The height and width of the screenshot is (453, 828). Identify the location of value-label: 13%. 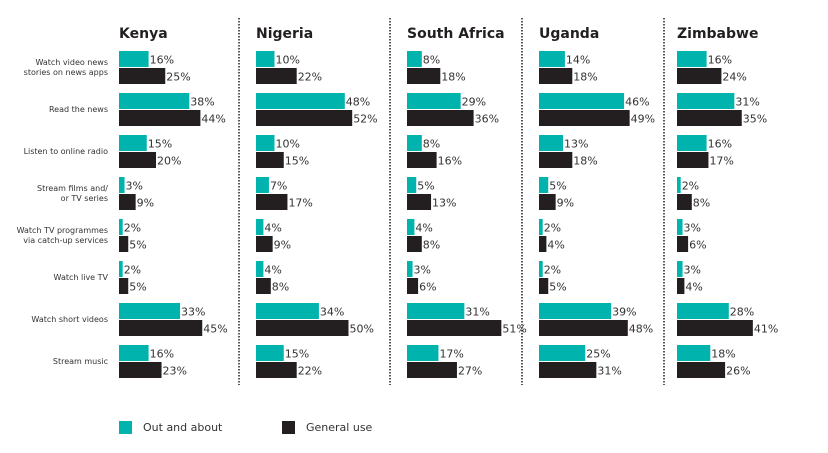
(444, 203).